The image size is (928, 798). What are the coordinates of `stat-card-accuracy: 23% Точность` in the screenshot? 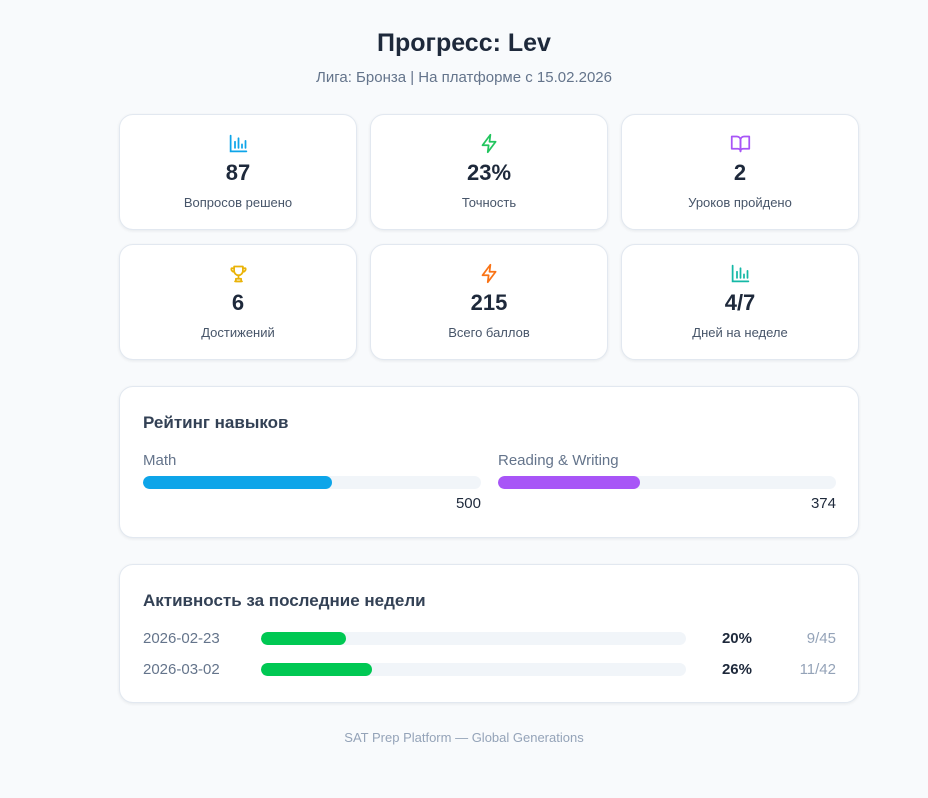 It's located at (489, 172).